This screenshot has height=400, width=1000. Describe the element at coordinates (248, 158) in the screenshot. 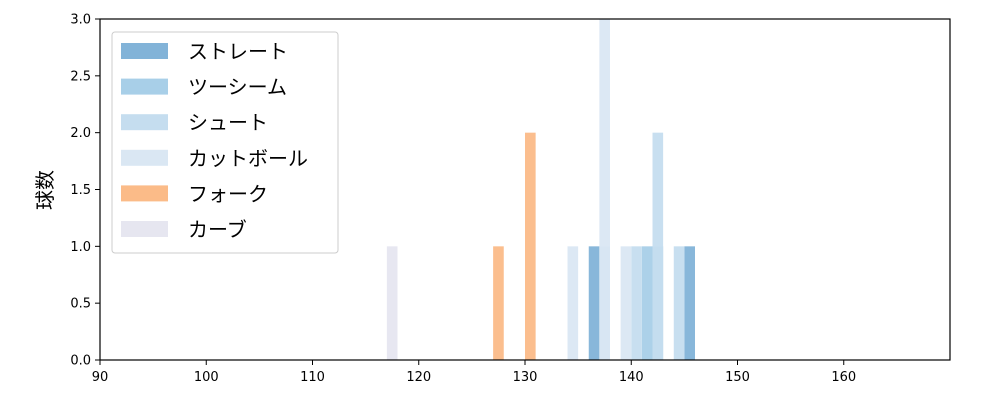

I see `legend-label-3: カットボール` at that location.